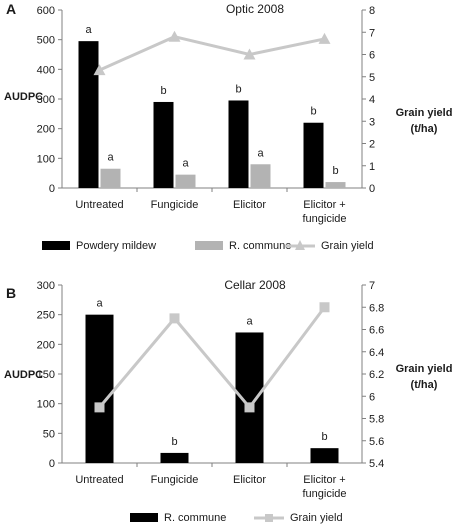 The image size is (454, 530). I want to click on chart2-y-tick-label: 50, so click(49, 434).